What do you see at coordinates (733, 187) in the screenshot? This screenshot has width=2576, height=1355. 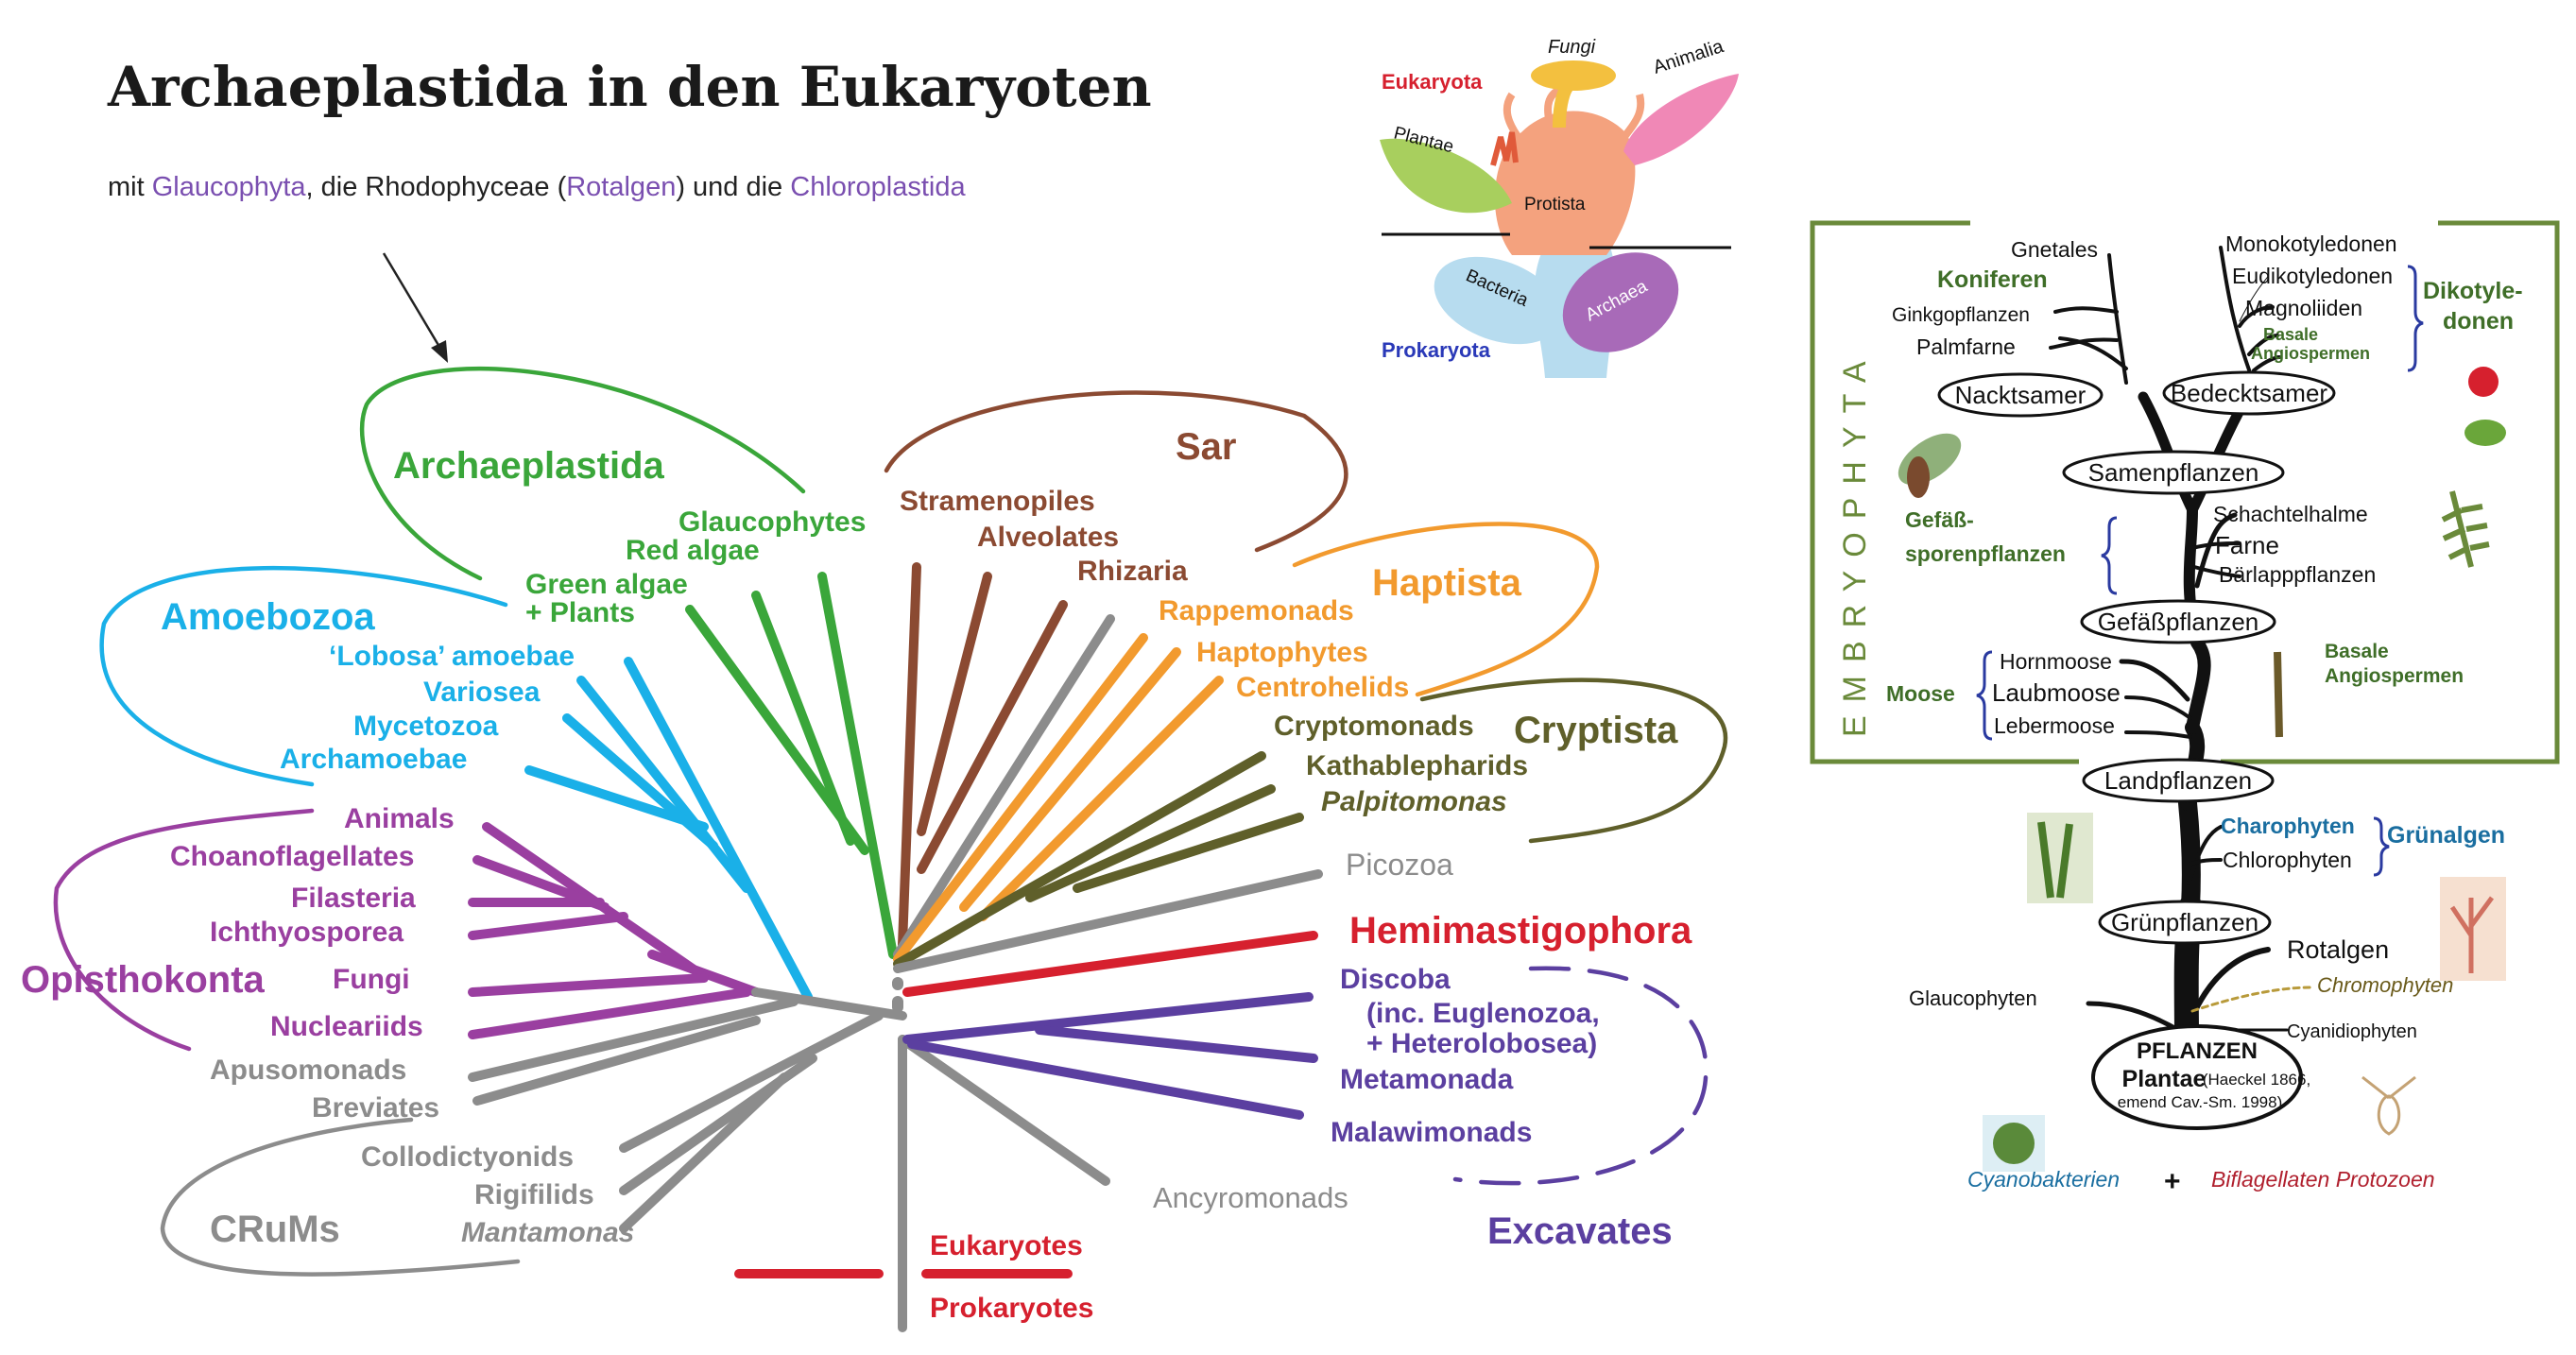 I see `subtitle-mid2: ) und die` at bounding box center [733, 187].